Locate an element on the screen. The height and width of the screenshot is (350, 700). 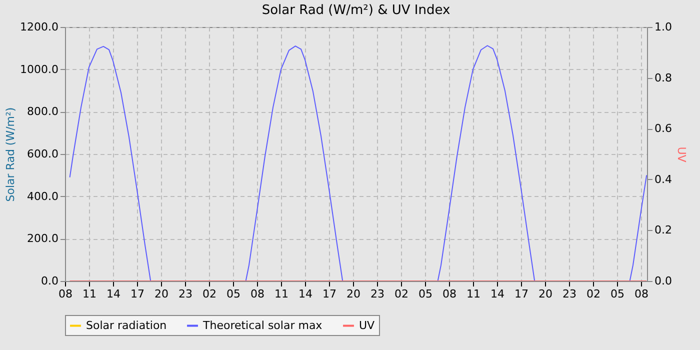
y-tick-label: 0.0 is located at coordinates (49, 281).